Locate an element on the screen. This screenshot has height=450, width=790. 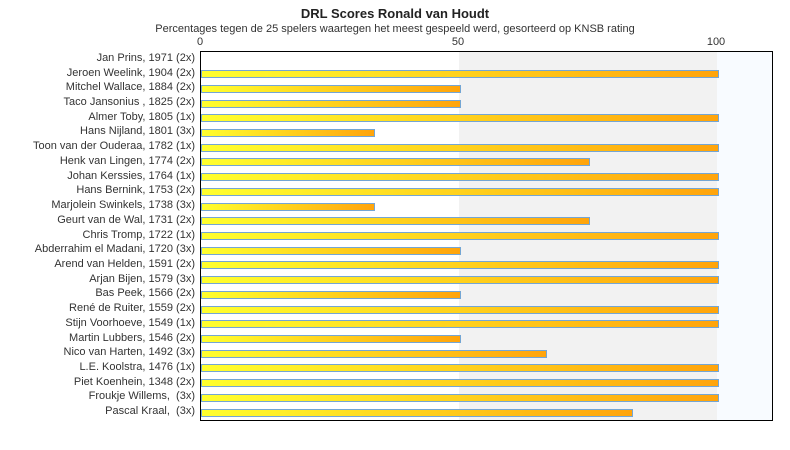
category-label: Hans Bernink, 1753 (2x) is located at coordinates (135, 190).